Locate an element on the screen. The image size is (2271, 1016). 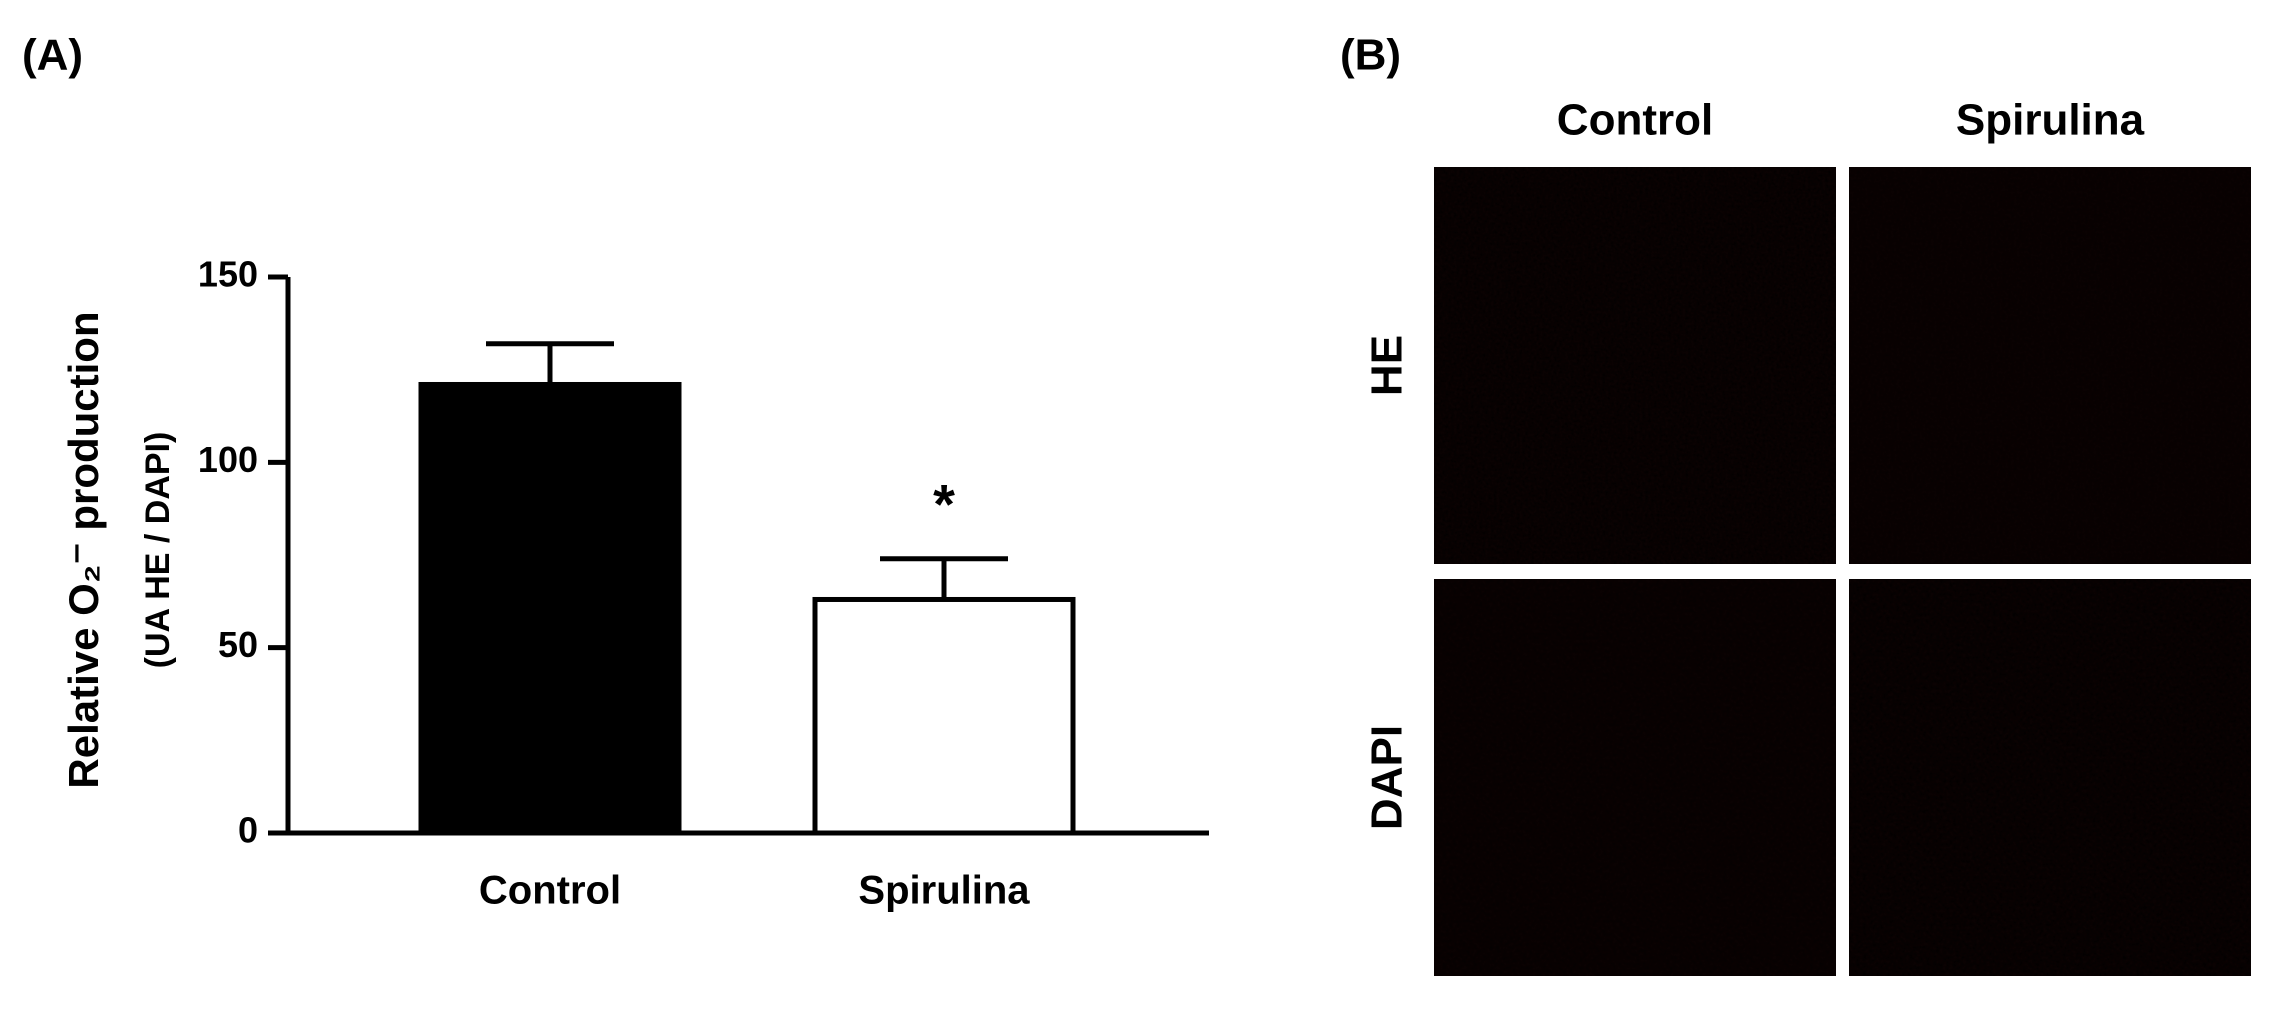
y-tick-label: 150 is located at coordinates (228, 274).